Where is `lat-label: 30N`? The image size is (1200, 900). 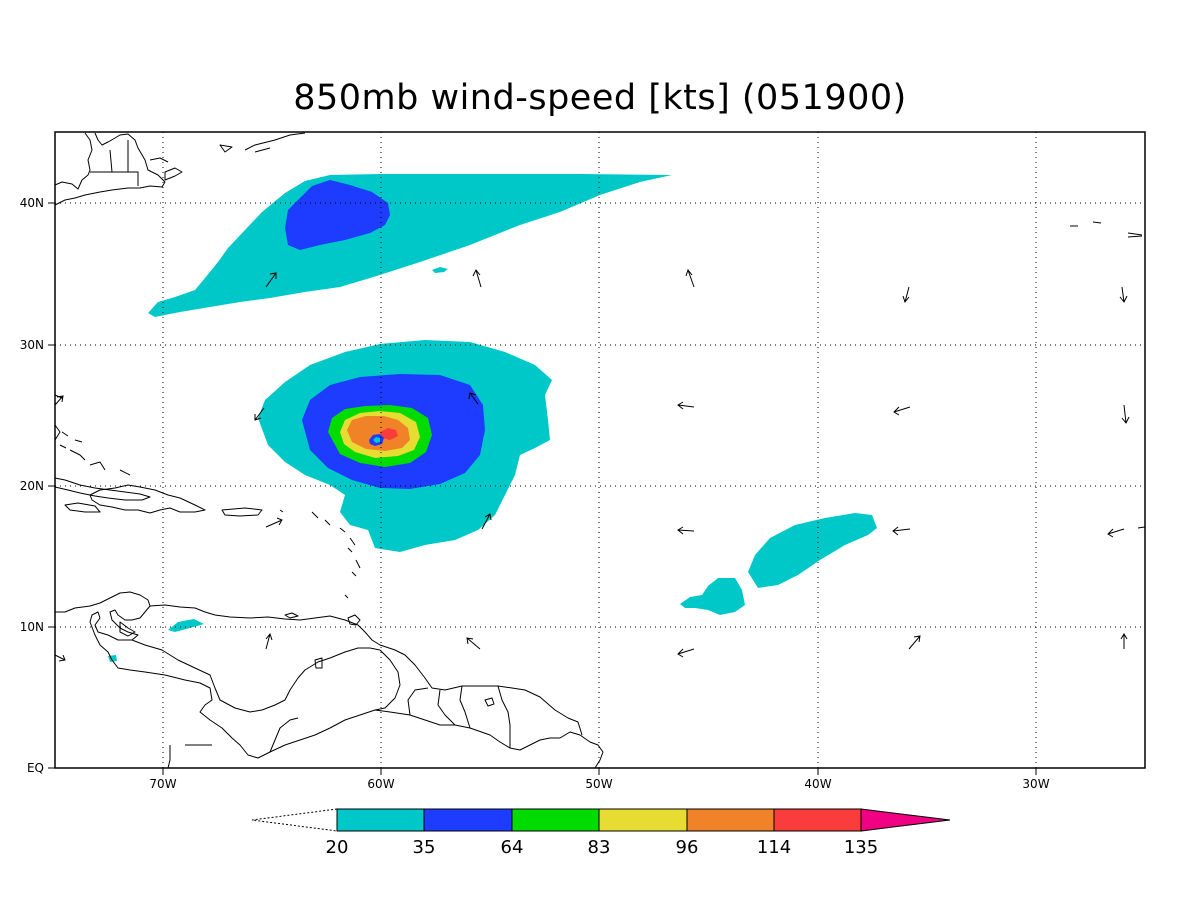
lat-label: 30N is located at coordinates (32, 345).